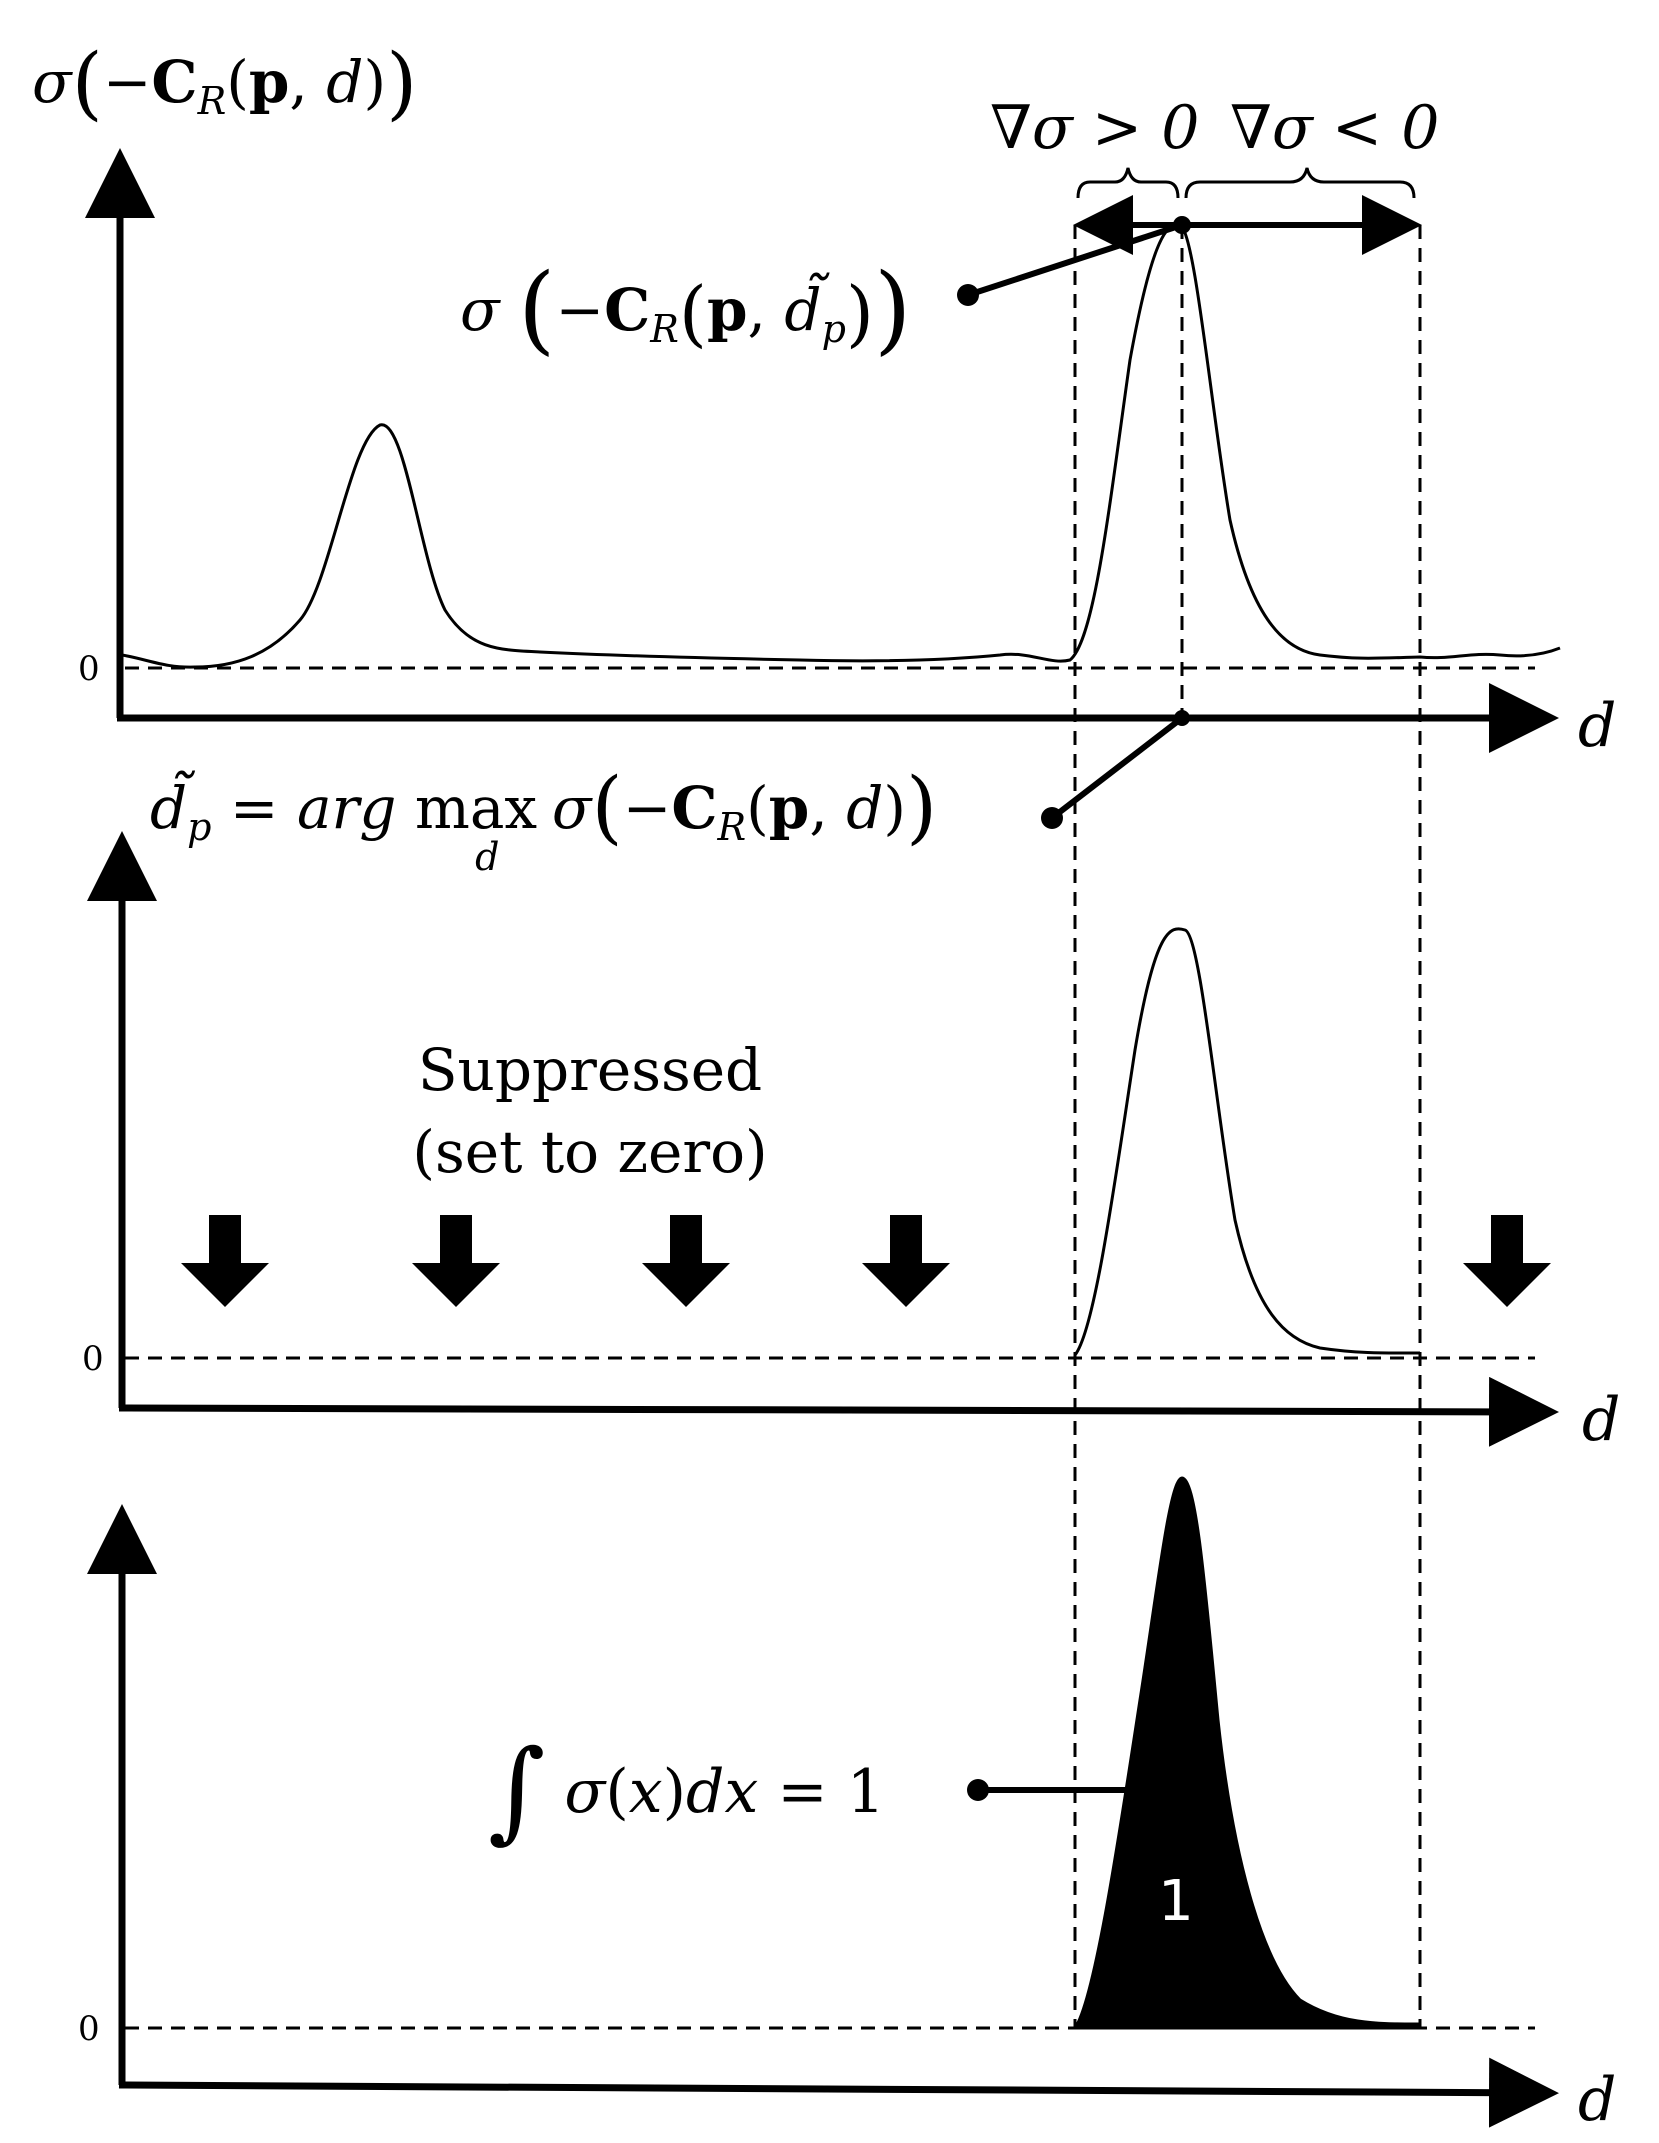  Describe the element at coordinates (1597, 2100) in the screenshot. I see `bottom-x-axis-label: d` at that location.